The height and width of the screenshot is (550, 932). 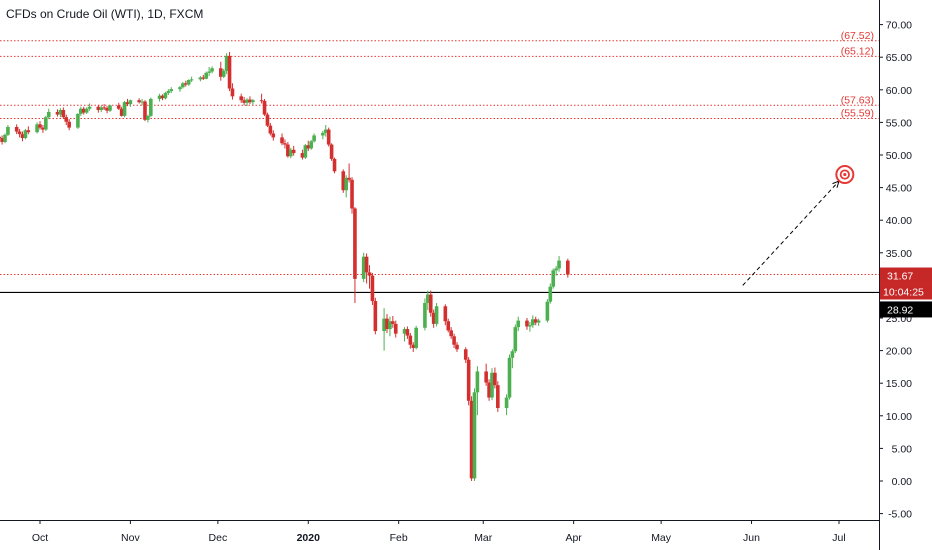 What do you see at coordinates (899, 254) in the screenshot?
I see `y-tick-label: 35.00` at bounding box center [899, 254].